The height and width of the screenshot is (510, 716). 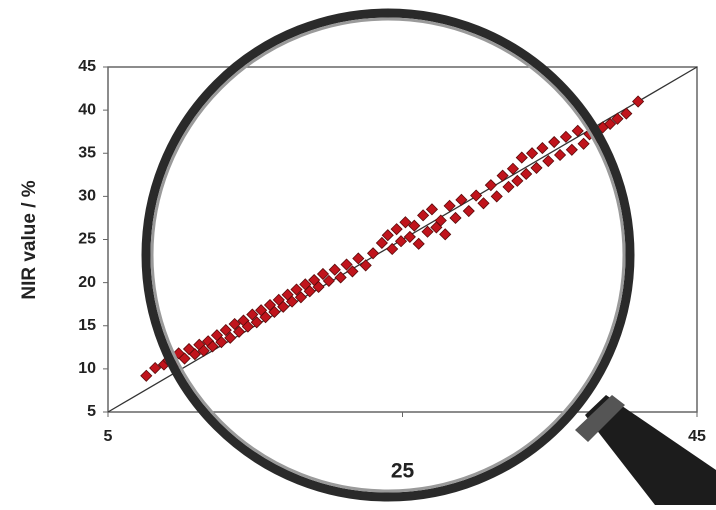 I want to click on x-tick-label: 45, so click(x=697, y=436).